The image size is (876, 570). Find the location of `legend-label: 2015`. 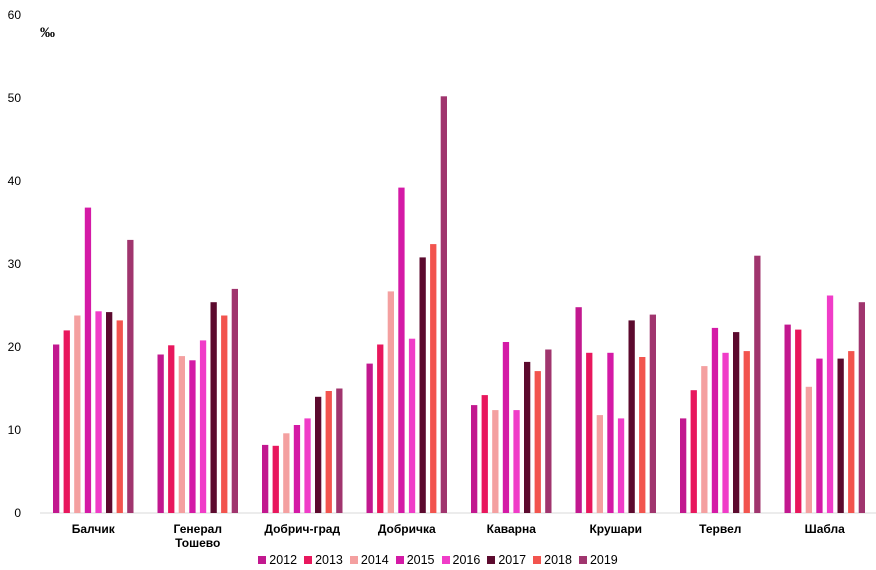

legend-label: 2015 is located at coordinates (420, 560).